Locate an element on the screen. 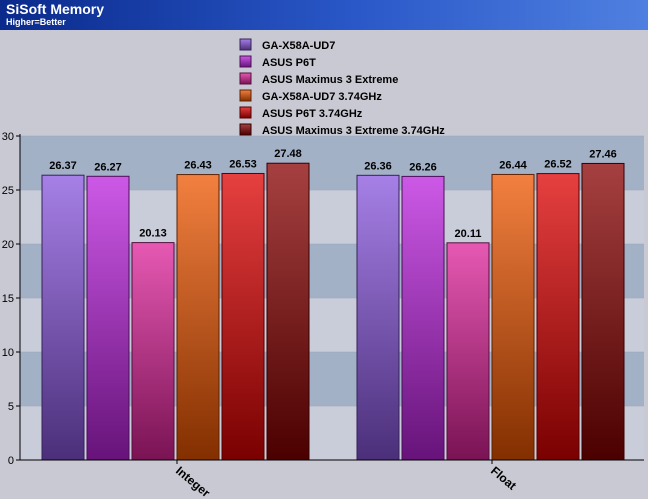  data-label: 26.26 is located at coordinates (423, 167).